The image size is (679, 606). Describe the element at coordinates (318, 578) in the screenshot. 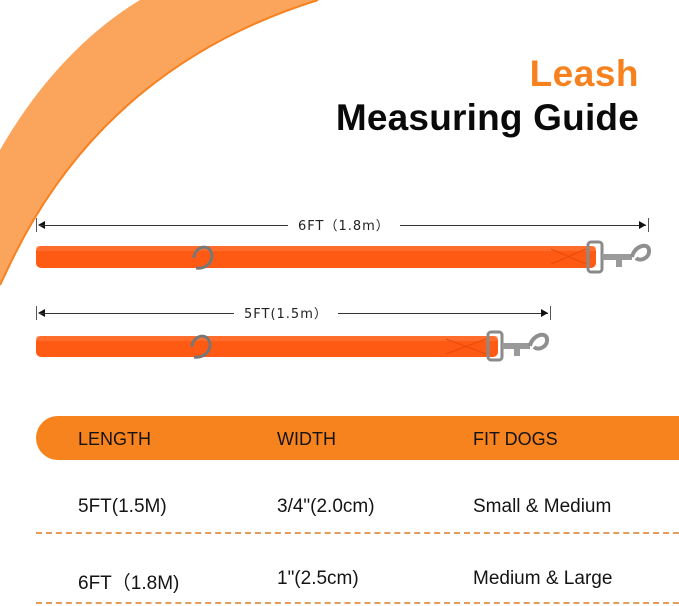

I see `cell-width-row2: 1"(2.5cm)` at that location.